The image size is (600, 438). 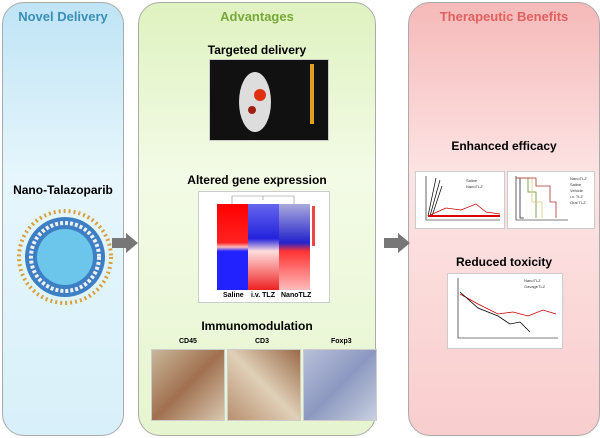 What do you see at coordinates (264, 385) in the screenshot?
I see `ihc-image-cd3` at bounding box center [264, 385].